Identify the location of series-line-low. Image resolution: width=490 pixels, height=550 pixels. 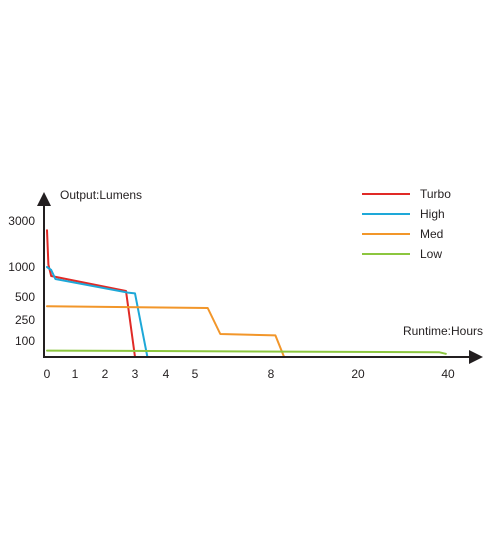
(246, 352).